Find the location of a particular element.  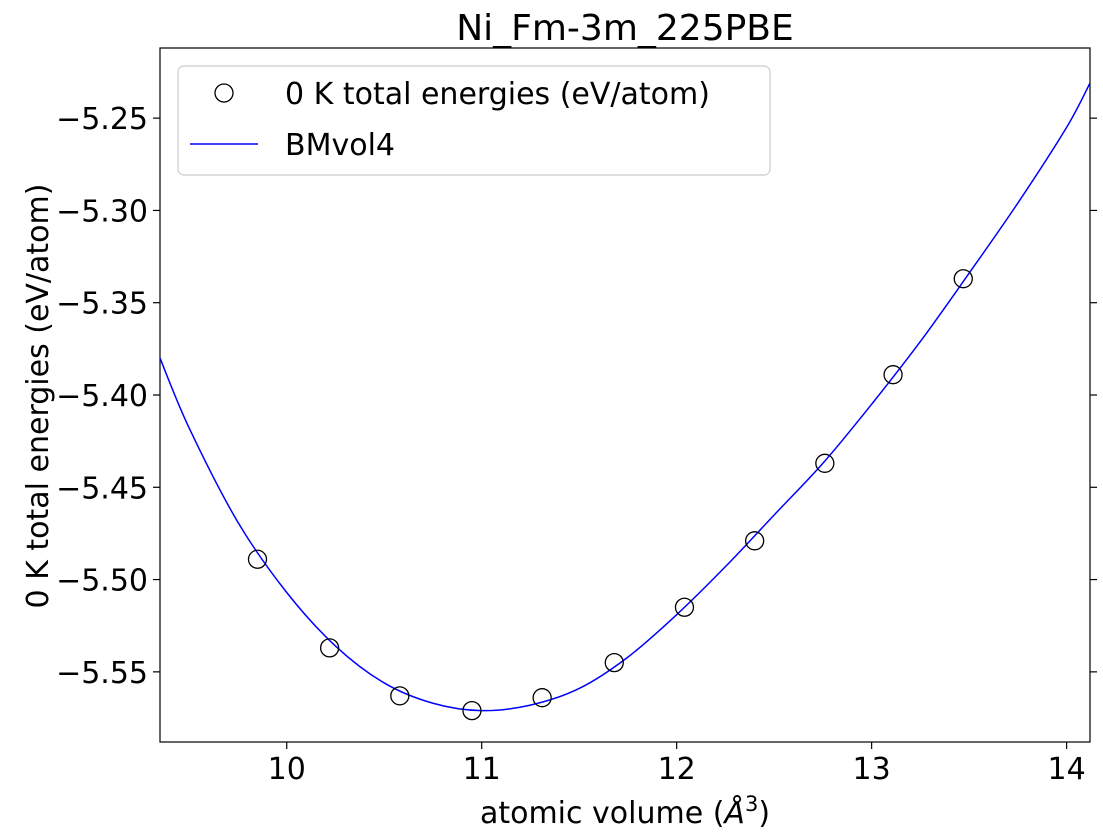

x-tick-label: 10 is located at coordinates (287, 769).